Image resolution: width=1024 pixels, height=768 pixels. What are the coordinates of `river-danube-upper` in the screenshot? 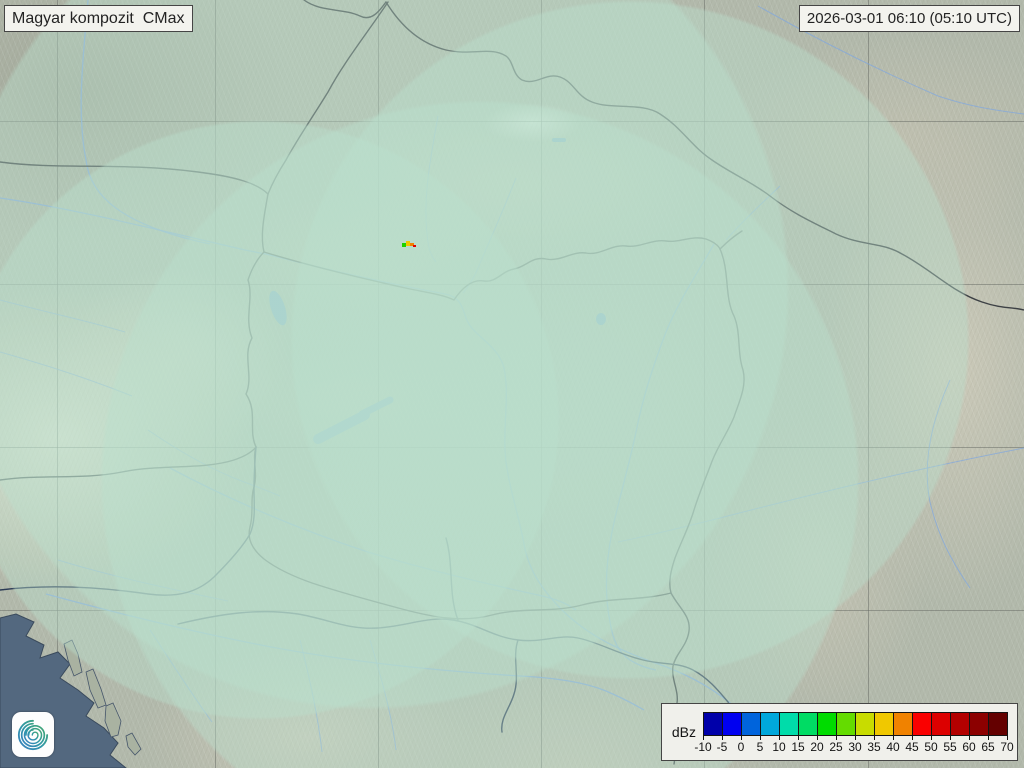 It's located at (133, 226).